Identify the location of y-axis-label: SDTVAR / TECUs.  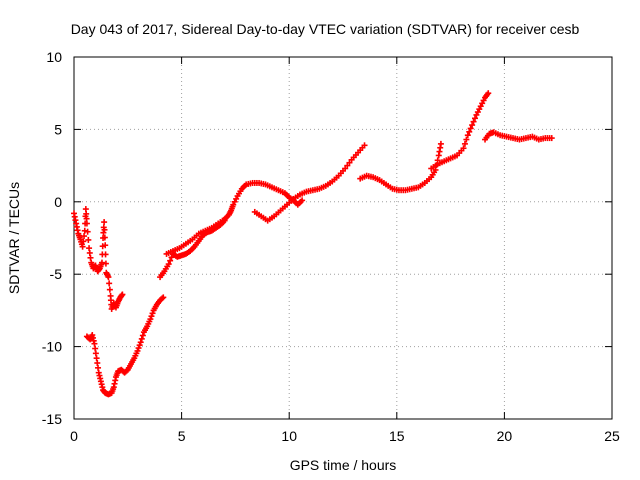
(14, 238).